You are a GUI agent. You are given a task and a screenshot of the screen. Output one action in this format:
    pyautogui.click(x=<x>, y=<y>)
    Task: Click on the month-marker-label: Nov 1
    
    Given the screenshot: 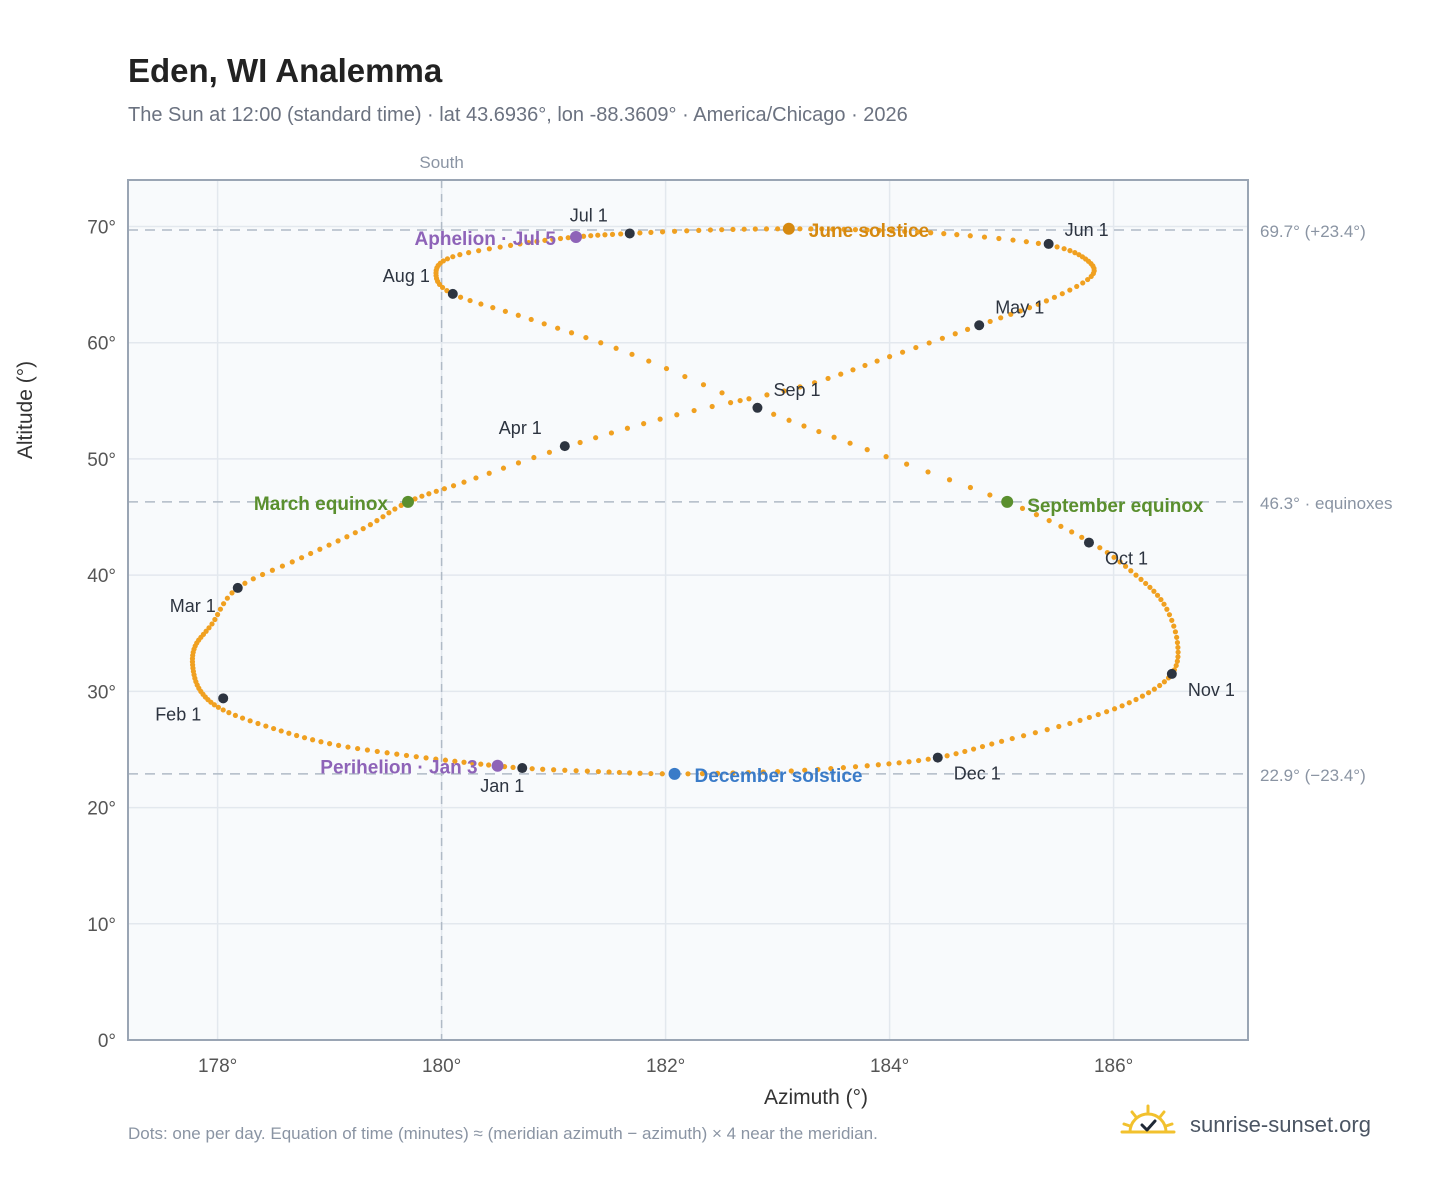 What is the action you would take?
    pyautogui.click(x=1211, y=690)
    